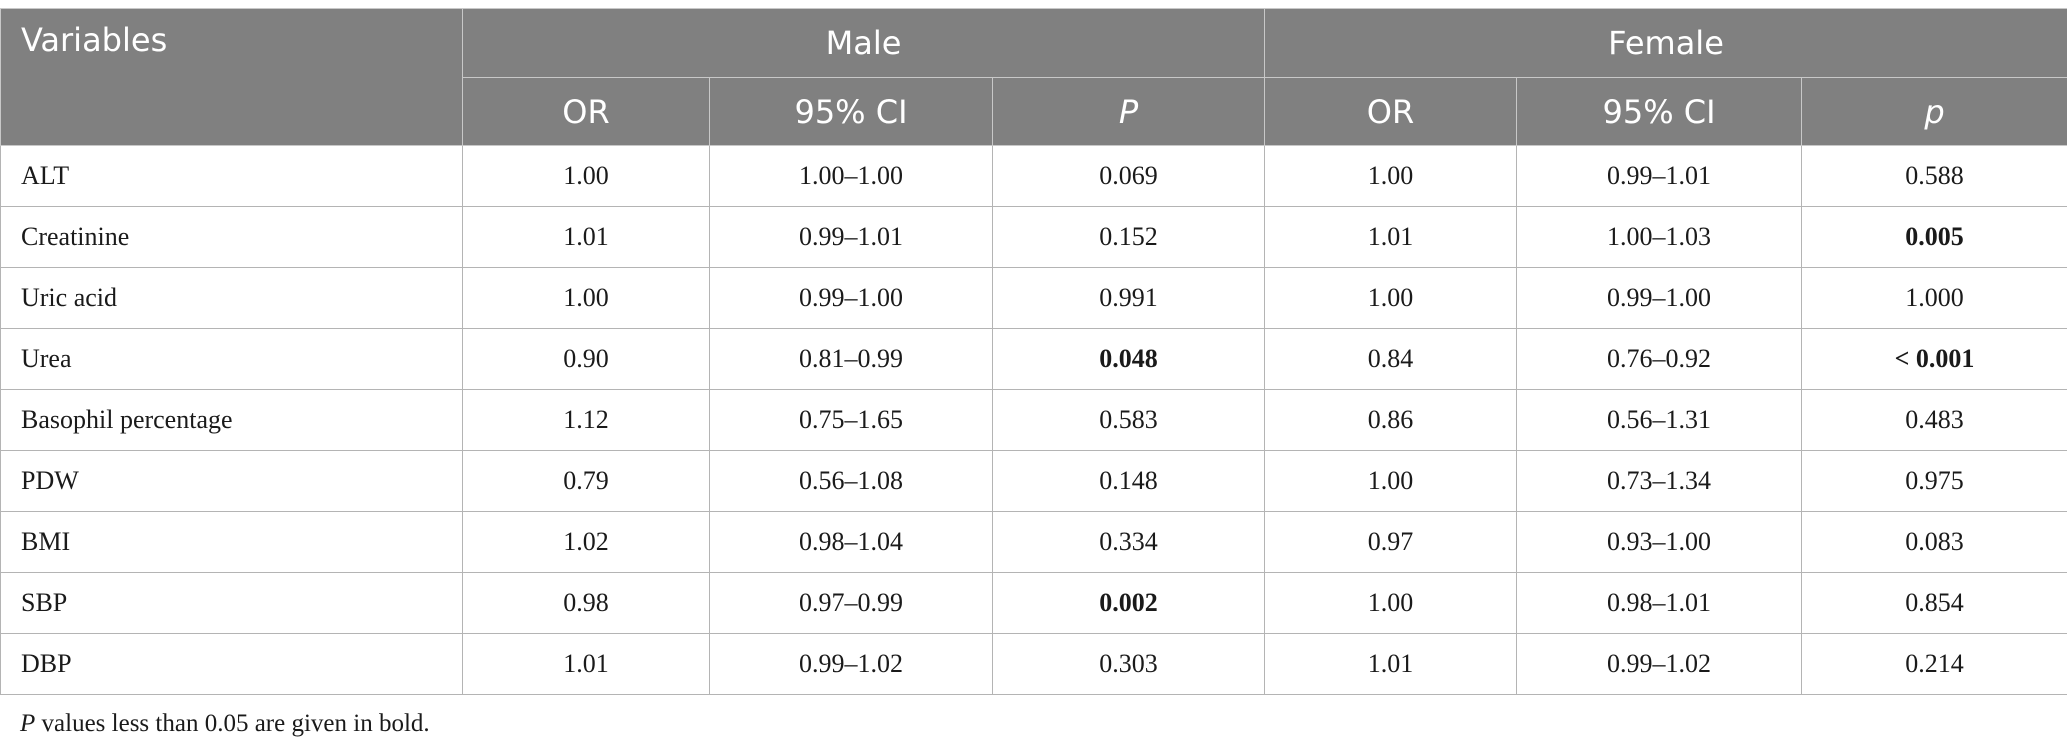  I want to click on cell-female-ci: 0.99–1.00, so click(1659, 298).